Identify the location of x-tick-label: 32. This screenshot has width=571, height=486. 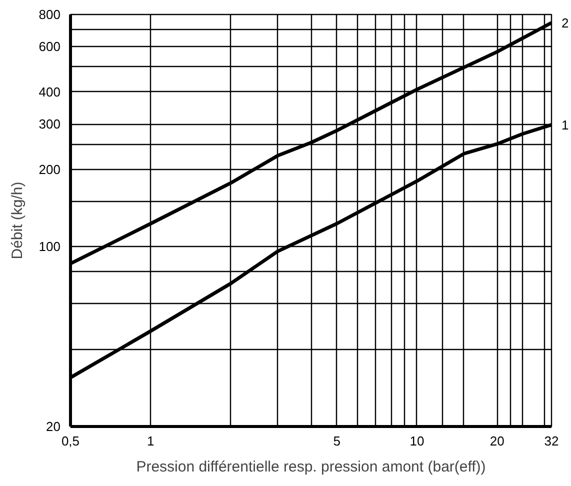
(551, 441).